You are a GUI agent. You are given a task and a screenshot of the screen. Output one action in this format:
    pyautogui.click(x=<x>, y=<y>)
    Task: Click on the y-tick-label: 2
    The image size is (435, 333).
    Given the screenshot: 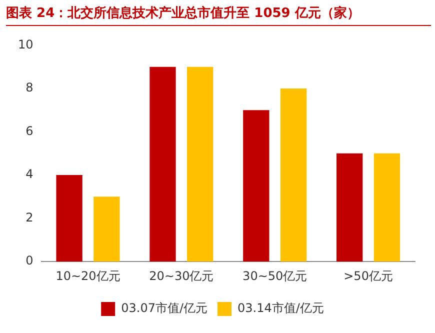 What is the action you would take?
    pyautogui.click(x=30, y=217)
    